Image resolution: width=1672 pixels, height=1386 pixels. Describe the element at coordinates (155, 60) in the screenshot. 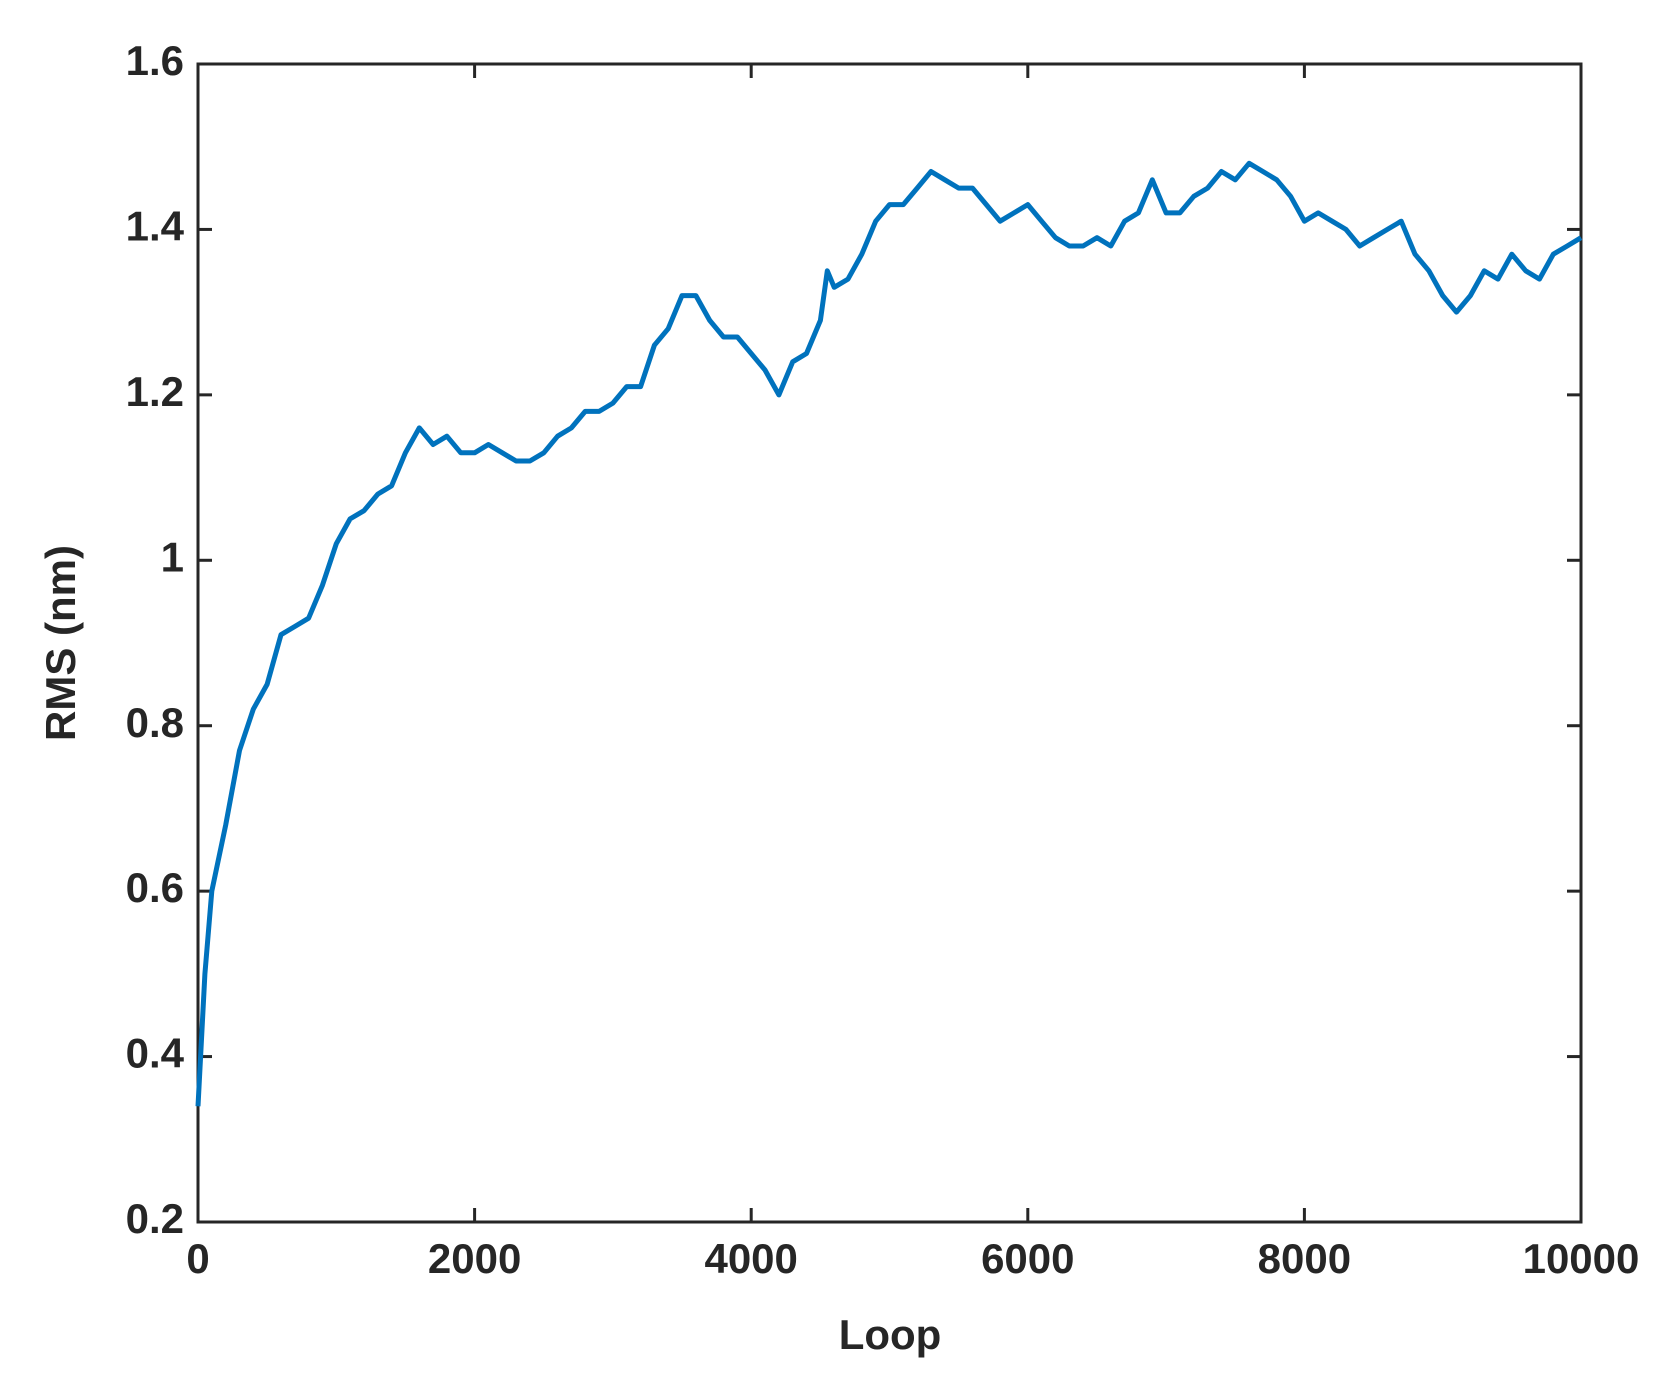

I see `y-tick-label: 1.6` at that location.